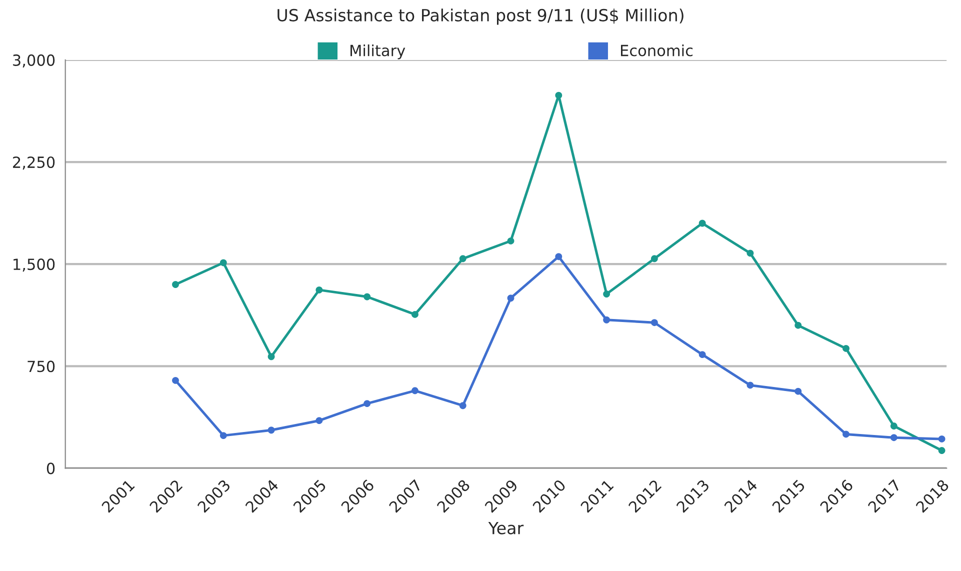 This screenshot has height=571, width=961. I want to click on y-tick-label: 2,250, so click(34, 163).